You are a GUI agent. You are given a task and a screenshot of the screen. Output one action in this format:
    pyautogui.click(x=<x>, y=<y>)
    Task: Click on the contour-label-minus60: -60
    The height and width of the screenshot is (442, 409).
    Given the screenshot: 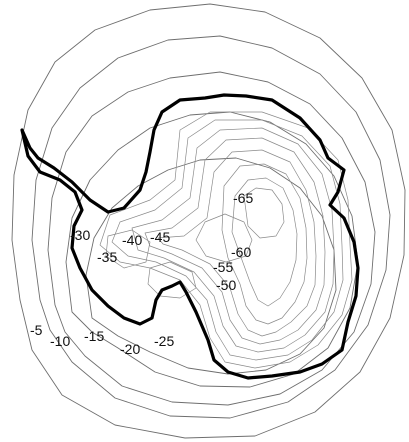 What is the action you would take?
    pyautogui.click(x=241, y=252)
    